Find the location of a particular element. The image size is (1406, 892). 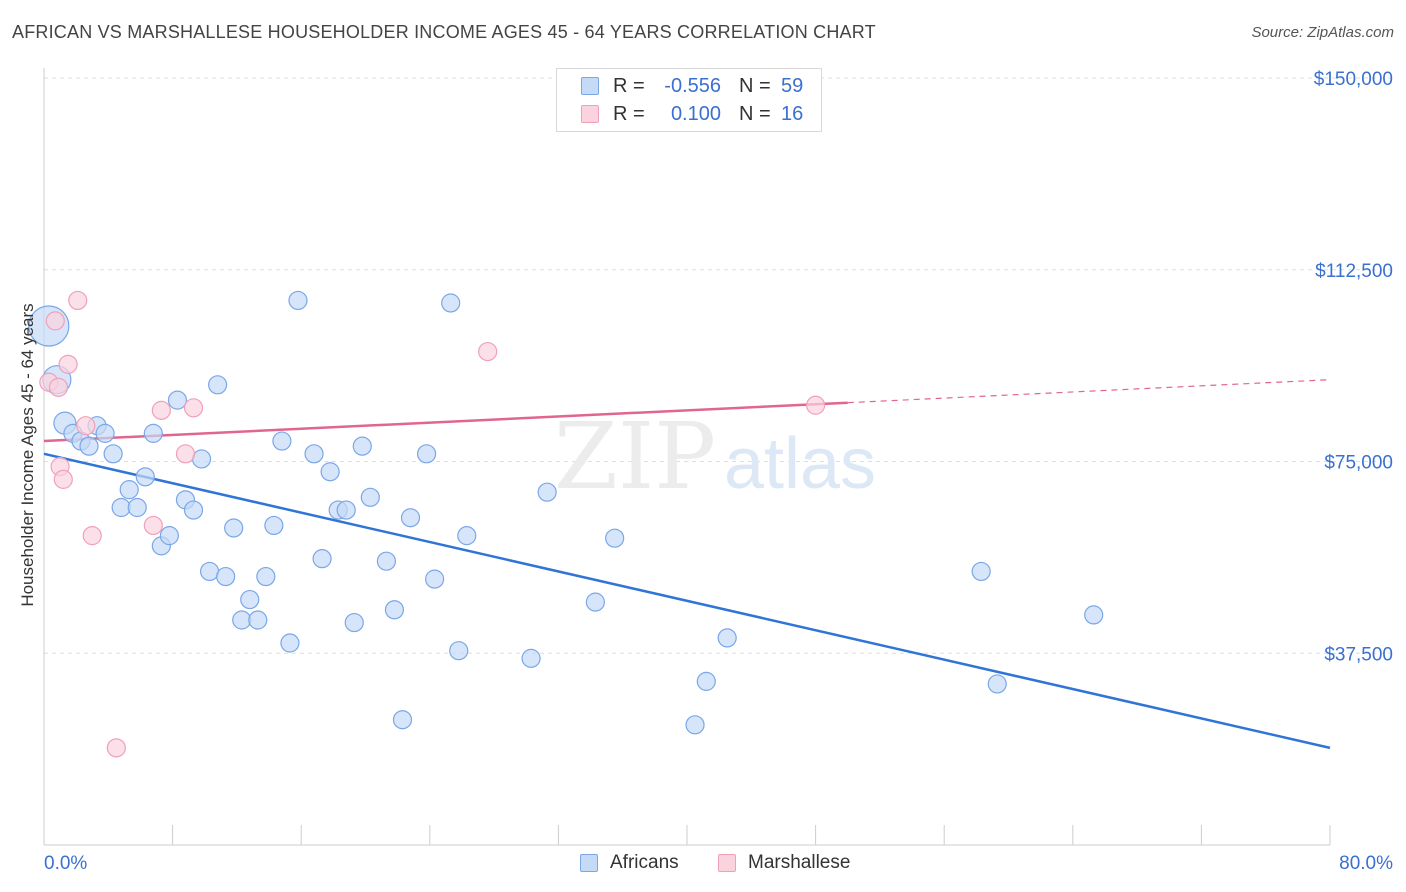

series-swatch-marshallese is located at coordinates (727, 863).